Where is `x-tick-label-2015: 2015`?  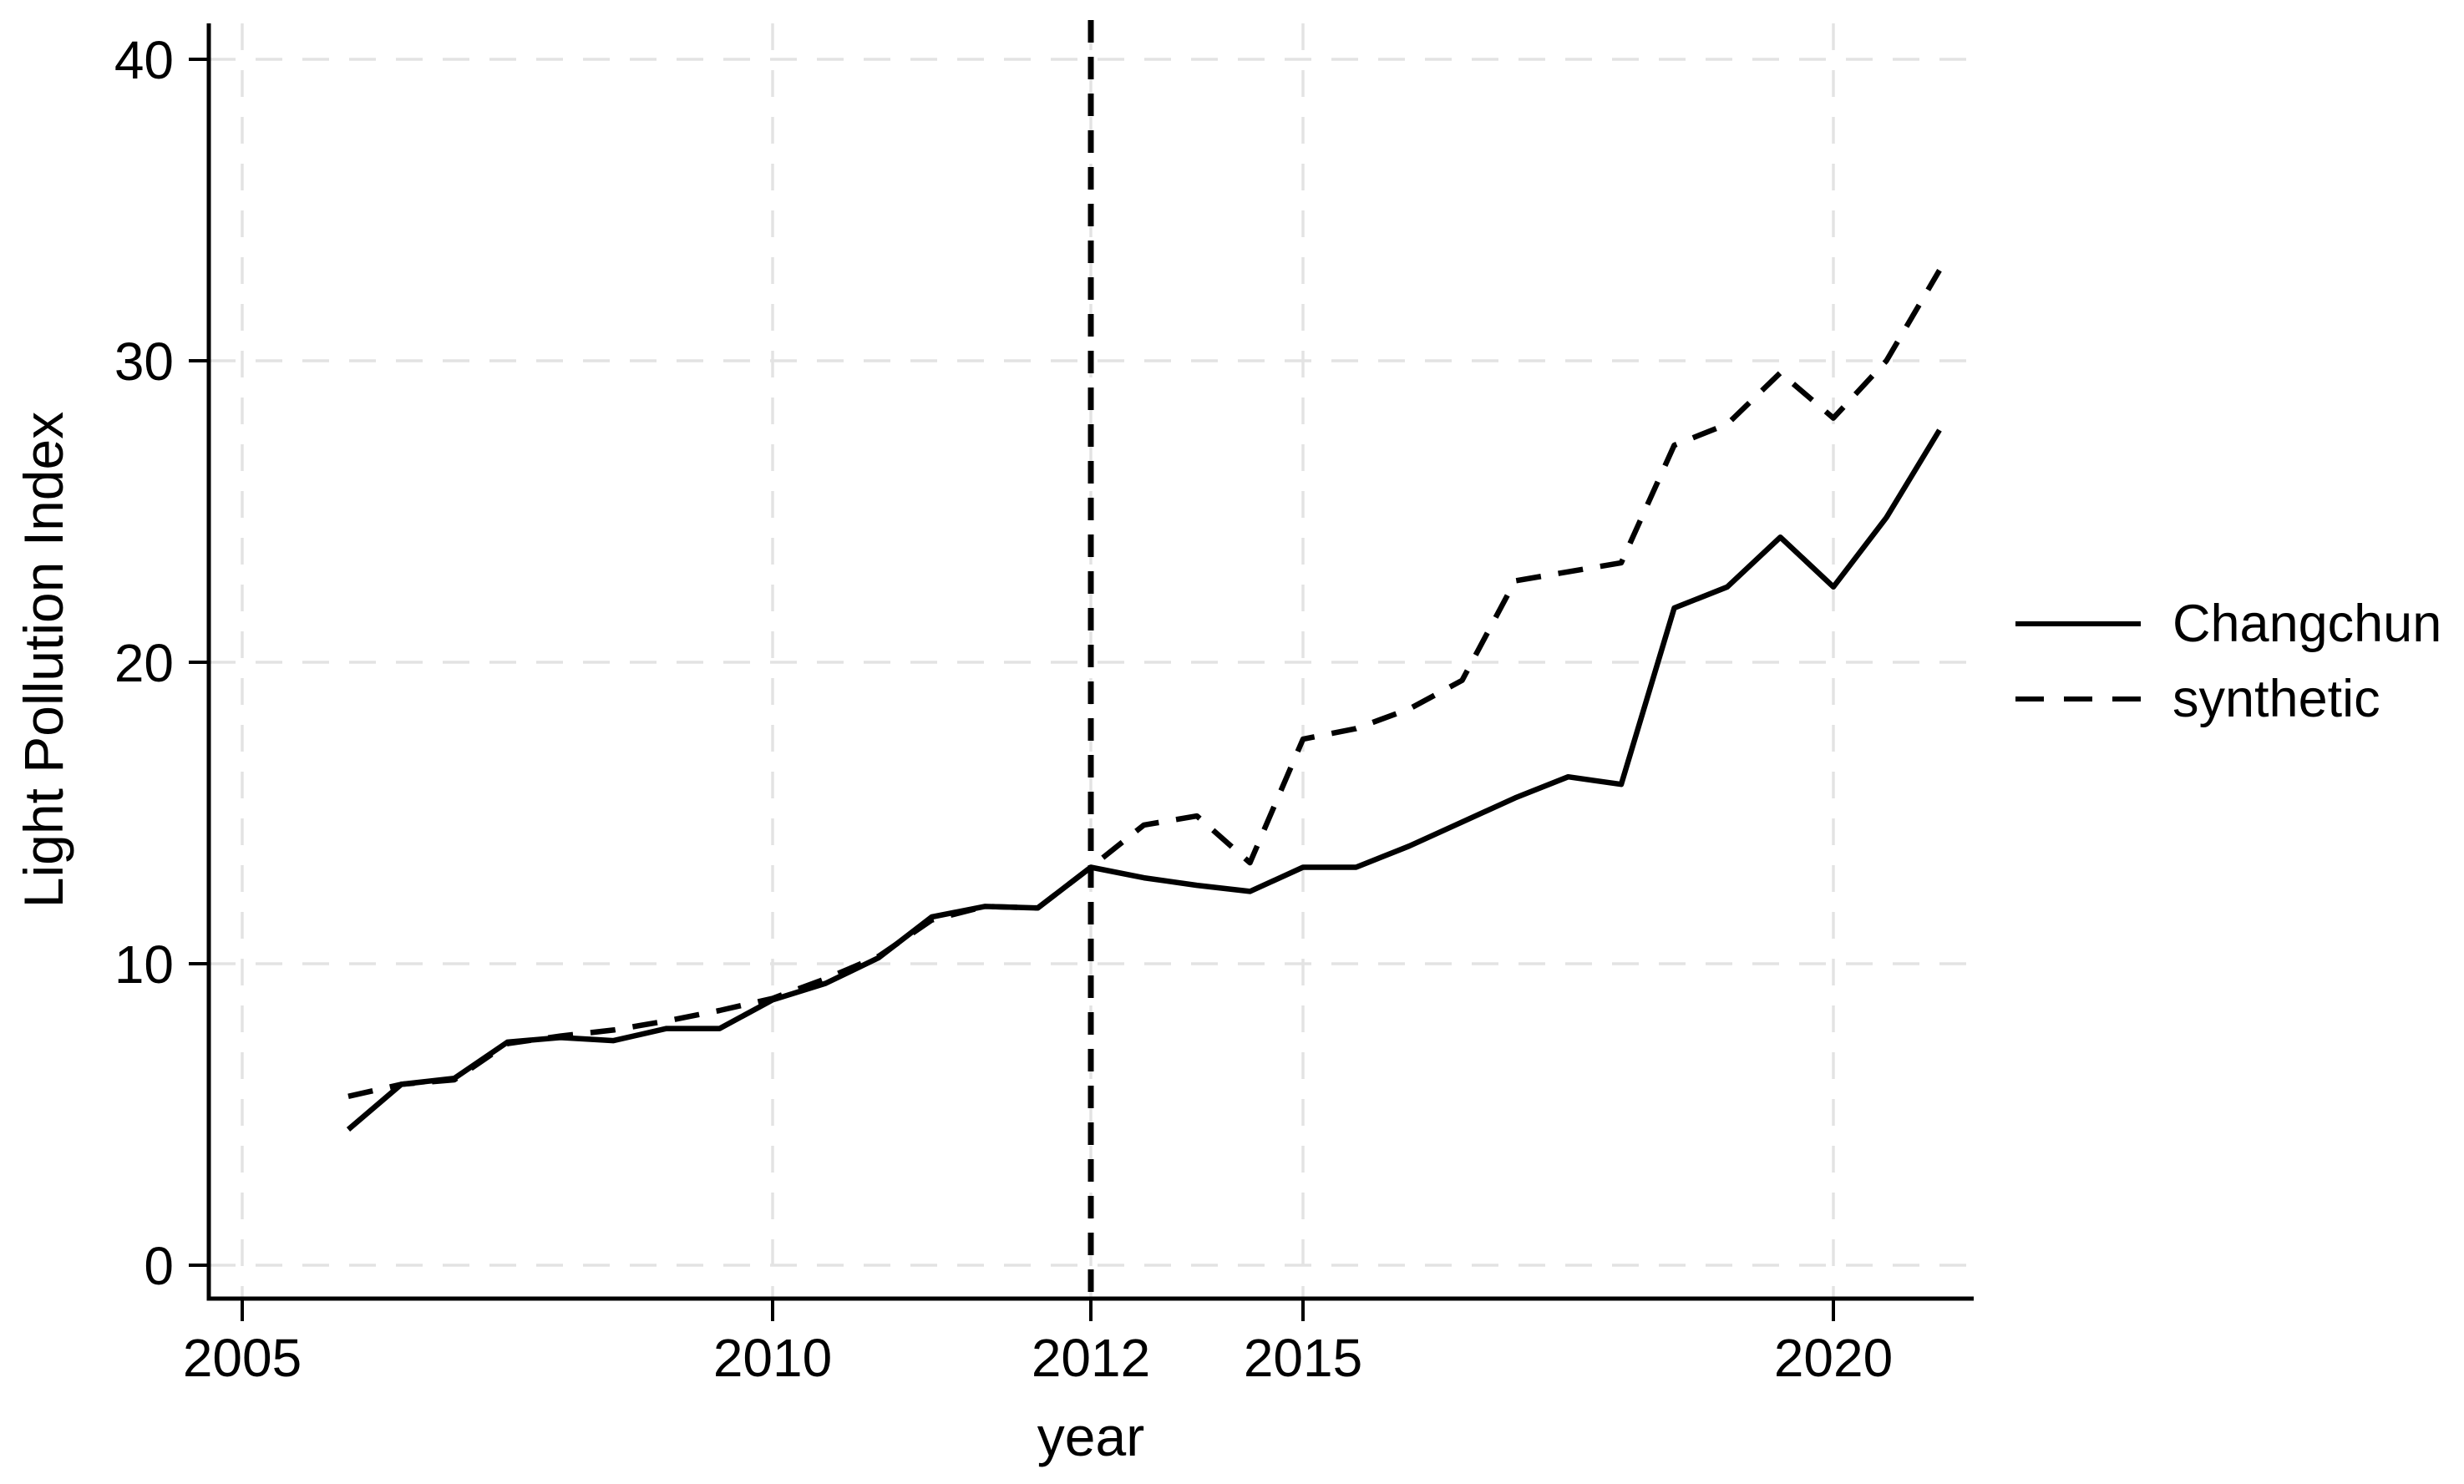 x-tick-label-2015: 2015 is located at coordinates (1303, 1358).